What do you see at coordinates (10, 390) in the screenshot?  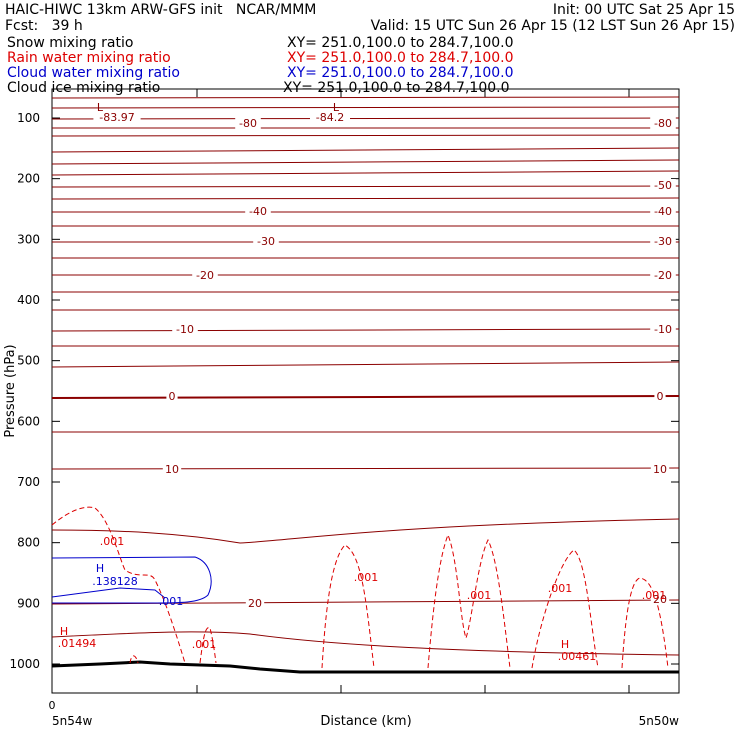 I see `y-axis-label: Pressure (hPa)` at bounding box center [10, 390].